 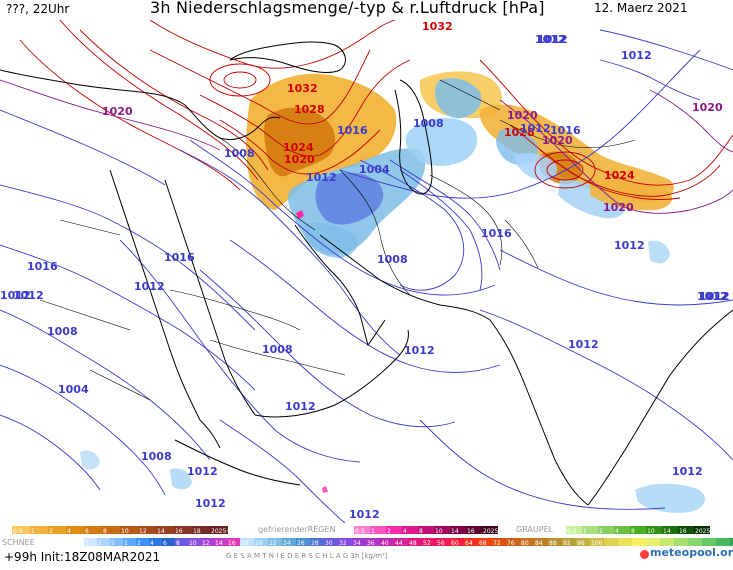 What do you see at coordinates (469, 543) in the screenshot?
I see `total-scale-tick: 64` at bounding box center [469, 543].